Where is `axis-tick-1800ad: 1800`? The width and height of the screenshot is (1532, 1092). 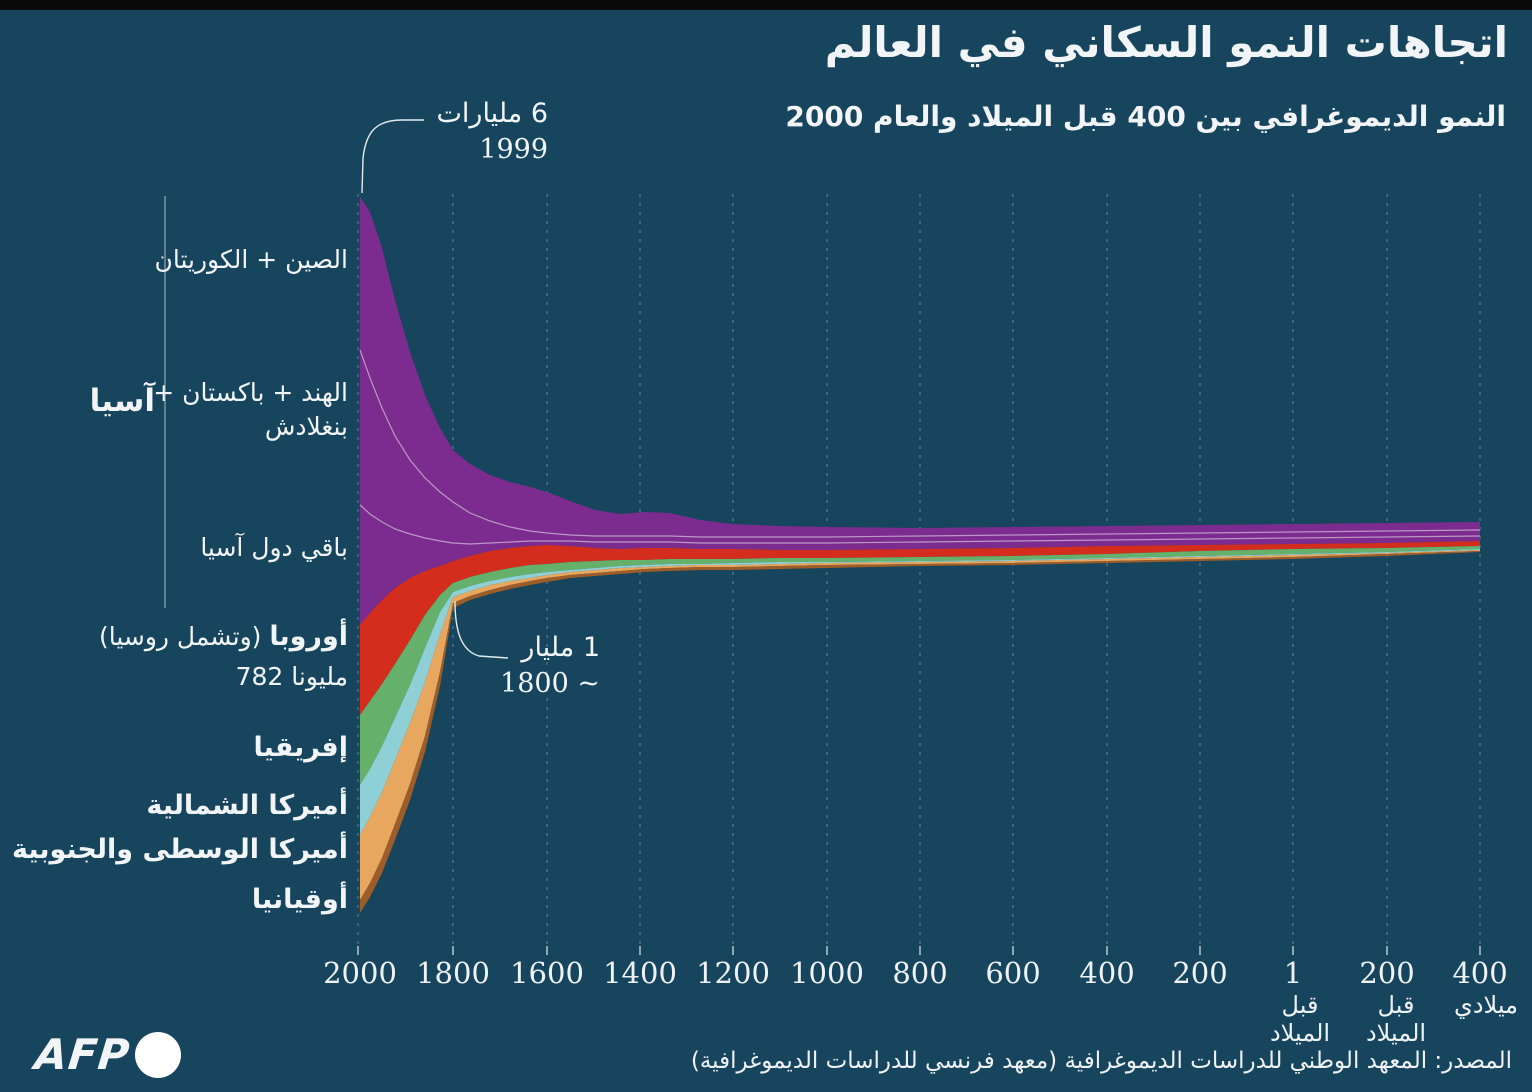
axis-tick-1800ad: 1800 is located at coordinates (453, 973).